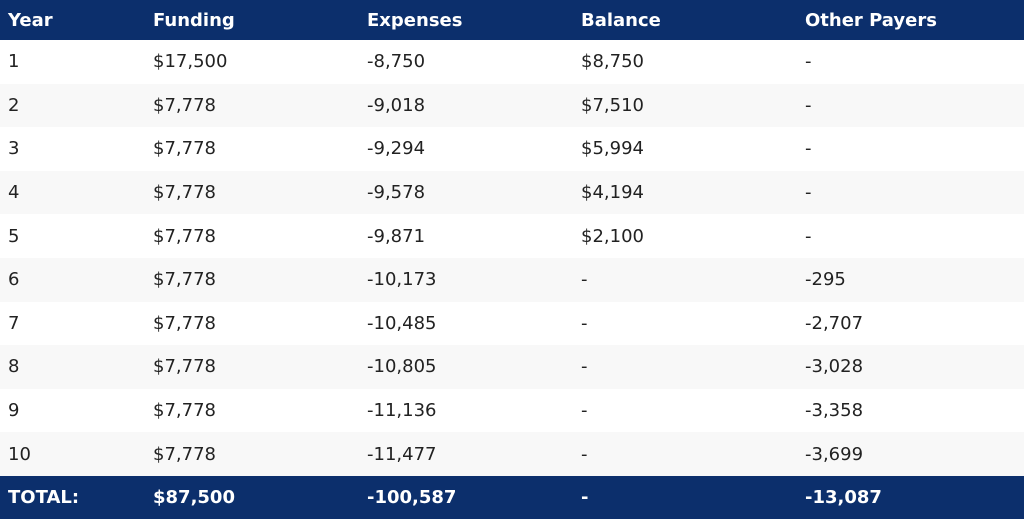 The height and width of the screenshot is (519, 1024). Describe the element at coordinates (44, 497) in the screenshot. I see `footer-cell: TOTAL:` at that location.